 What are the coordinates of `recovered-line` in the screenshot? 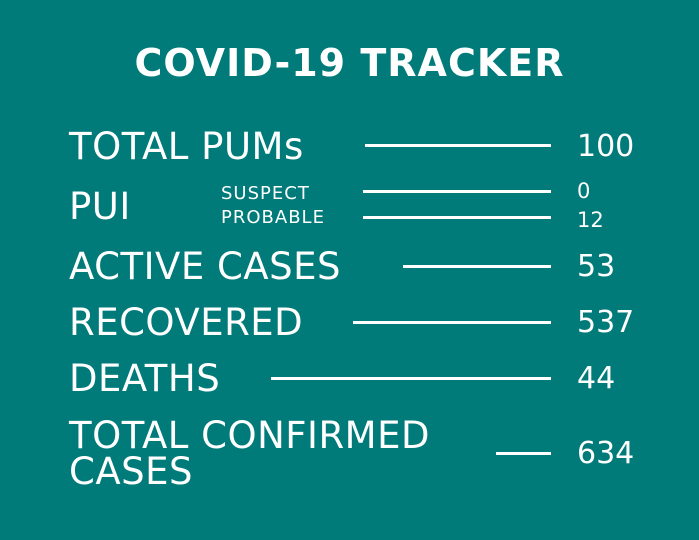 It's located at (452, 322).